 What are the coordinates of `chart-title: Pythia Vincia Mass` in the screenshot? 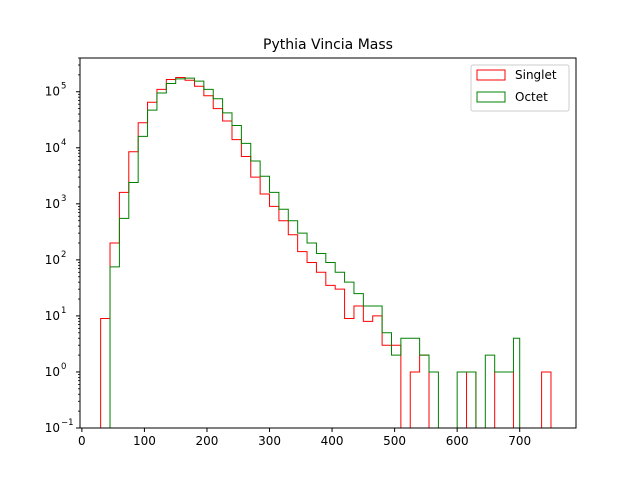 It's located at (328, 45).